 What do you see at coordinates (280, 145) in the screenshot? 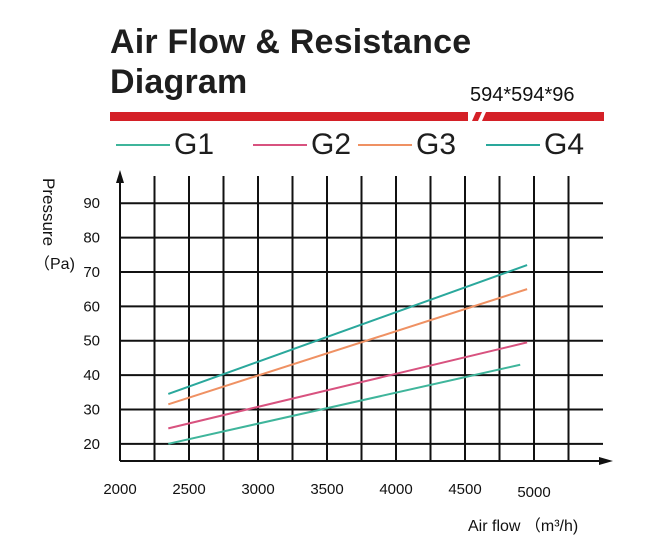
I see `legend-swatch-g2` at bounding box center [280, 145].